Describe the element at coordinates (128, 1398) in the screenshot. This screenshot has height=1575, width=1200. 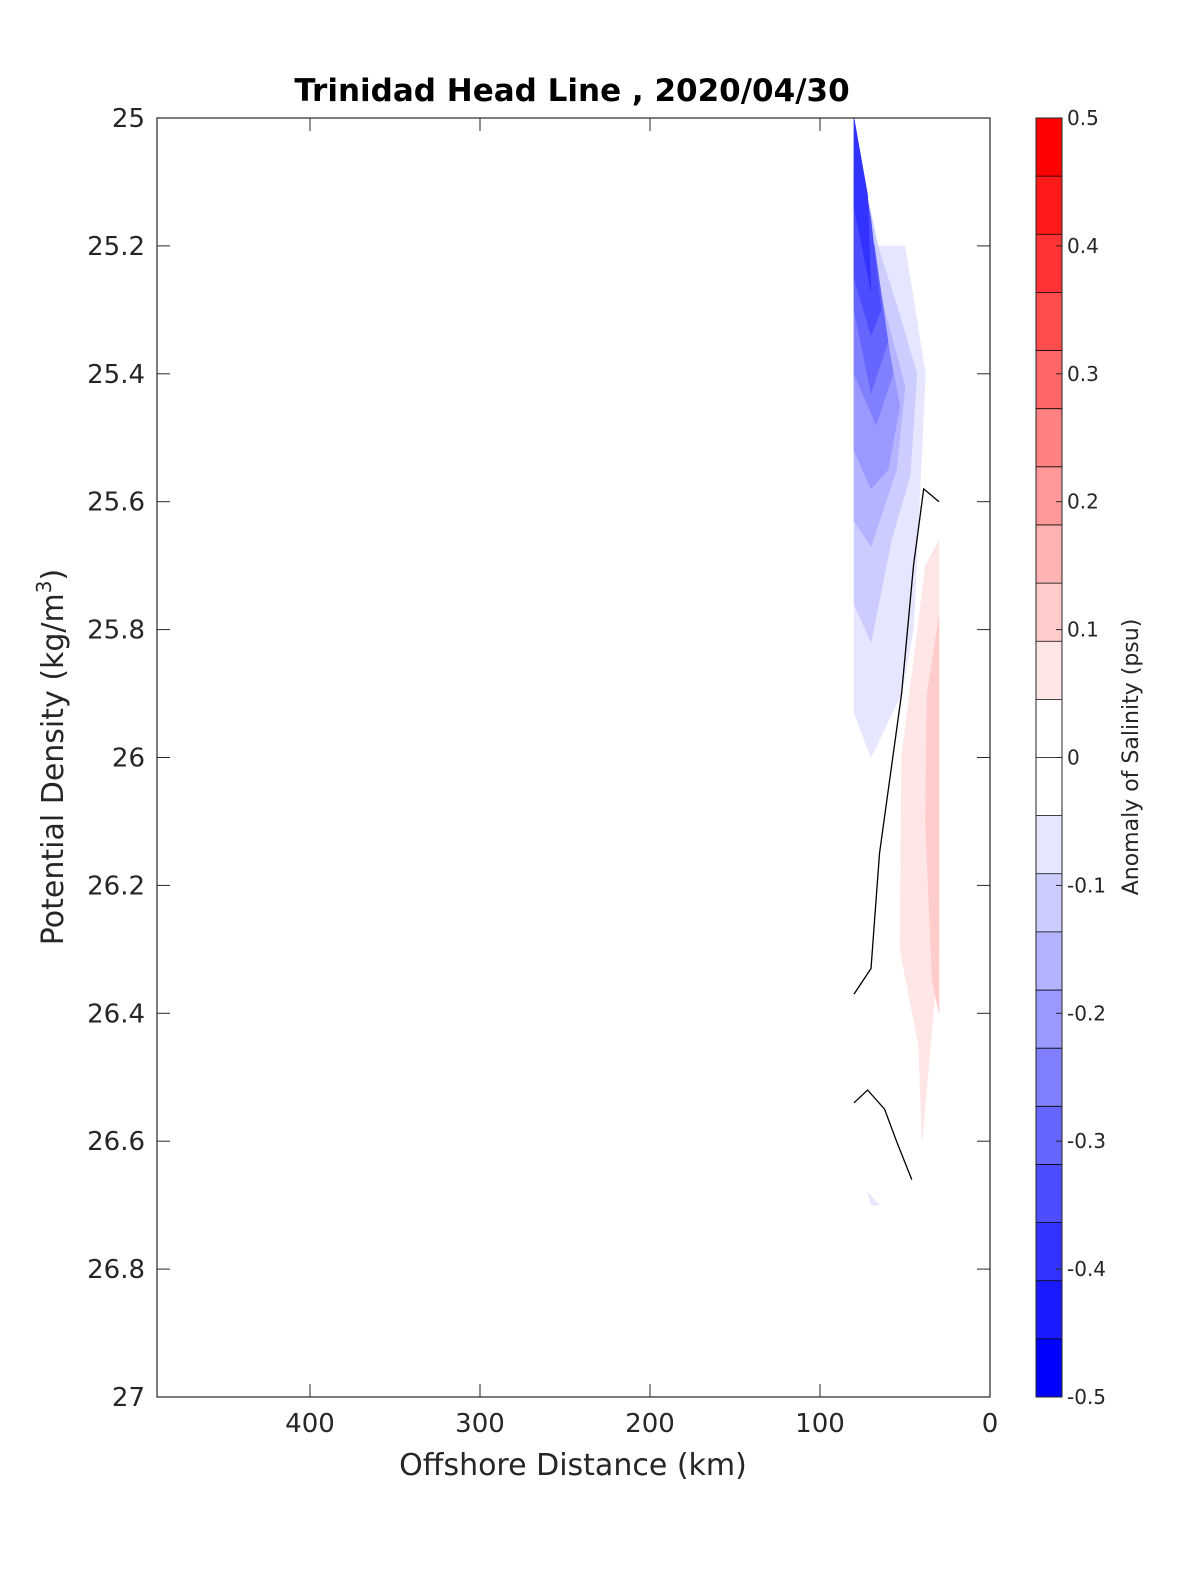
I see `y-tick-label-27: 27` at that location.